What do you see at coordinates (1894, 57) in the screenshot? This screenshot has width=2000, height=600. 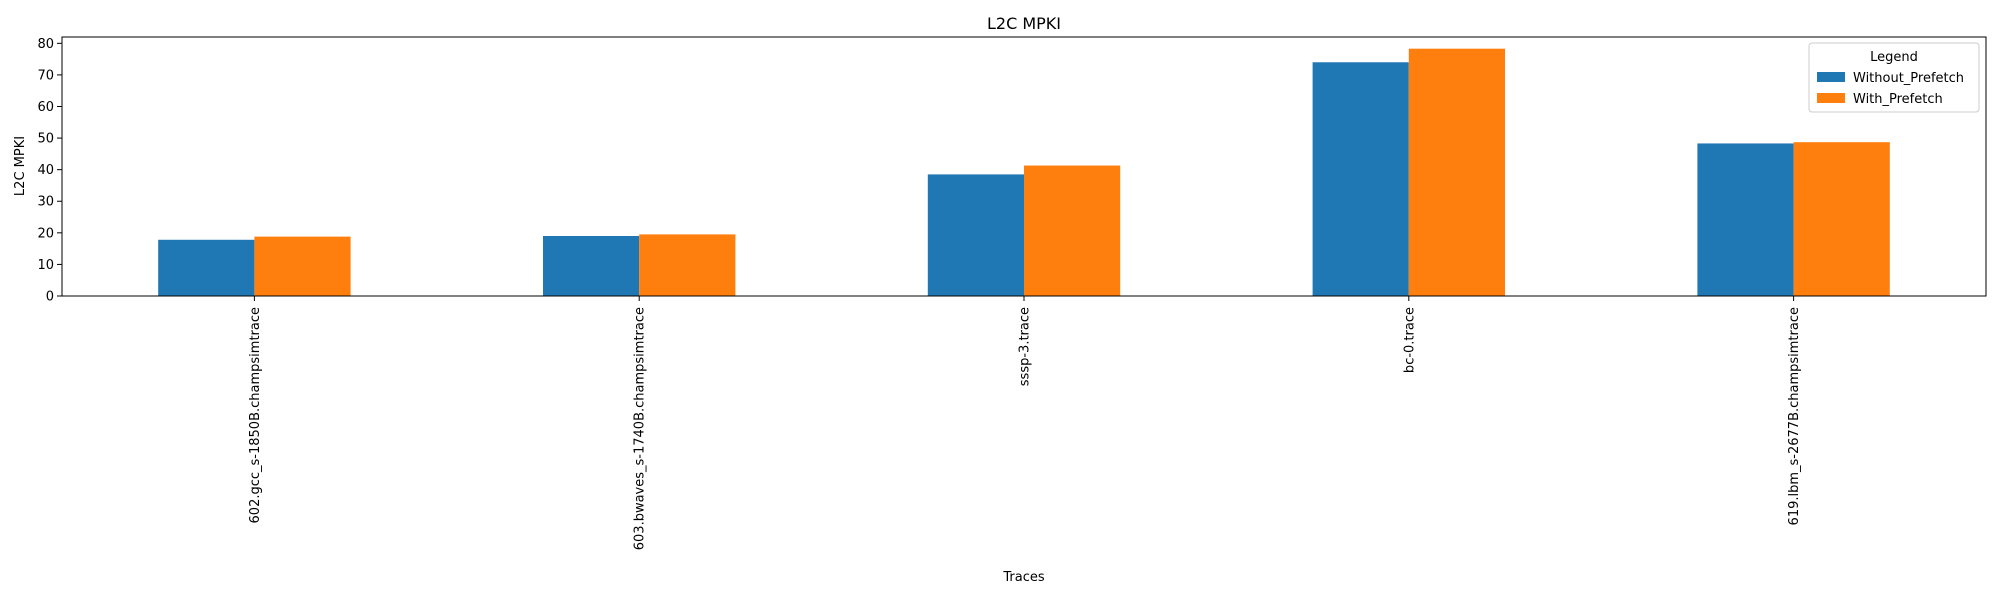 I see `legend-title: Legend` at bounding box center [1894, 57].